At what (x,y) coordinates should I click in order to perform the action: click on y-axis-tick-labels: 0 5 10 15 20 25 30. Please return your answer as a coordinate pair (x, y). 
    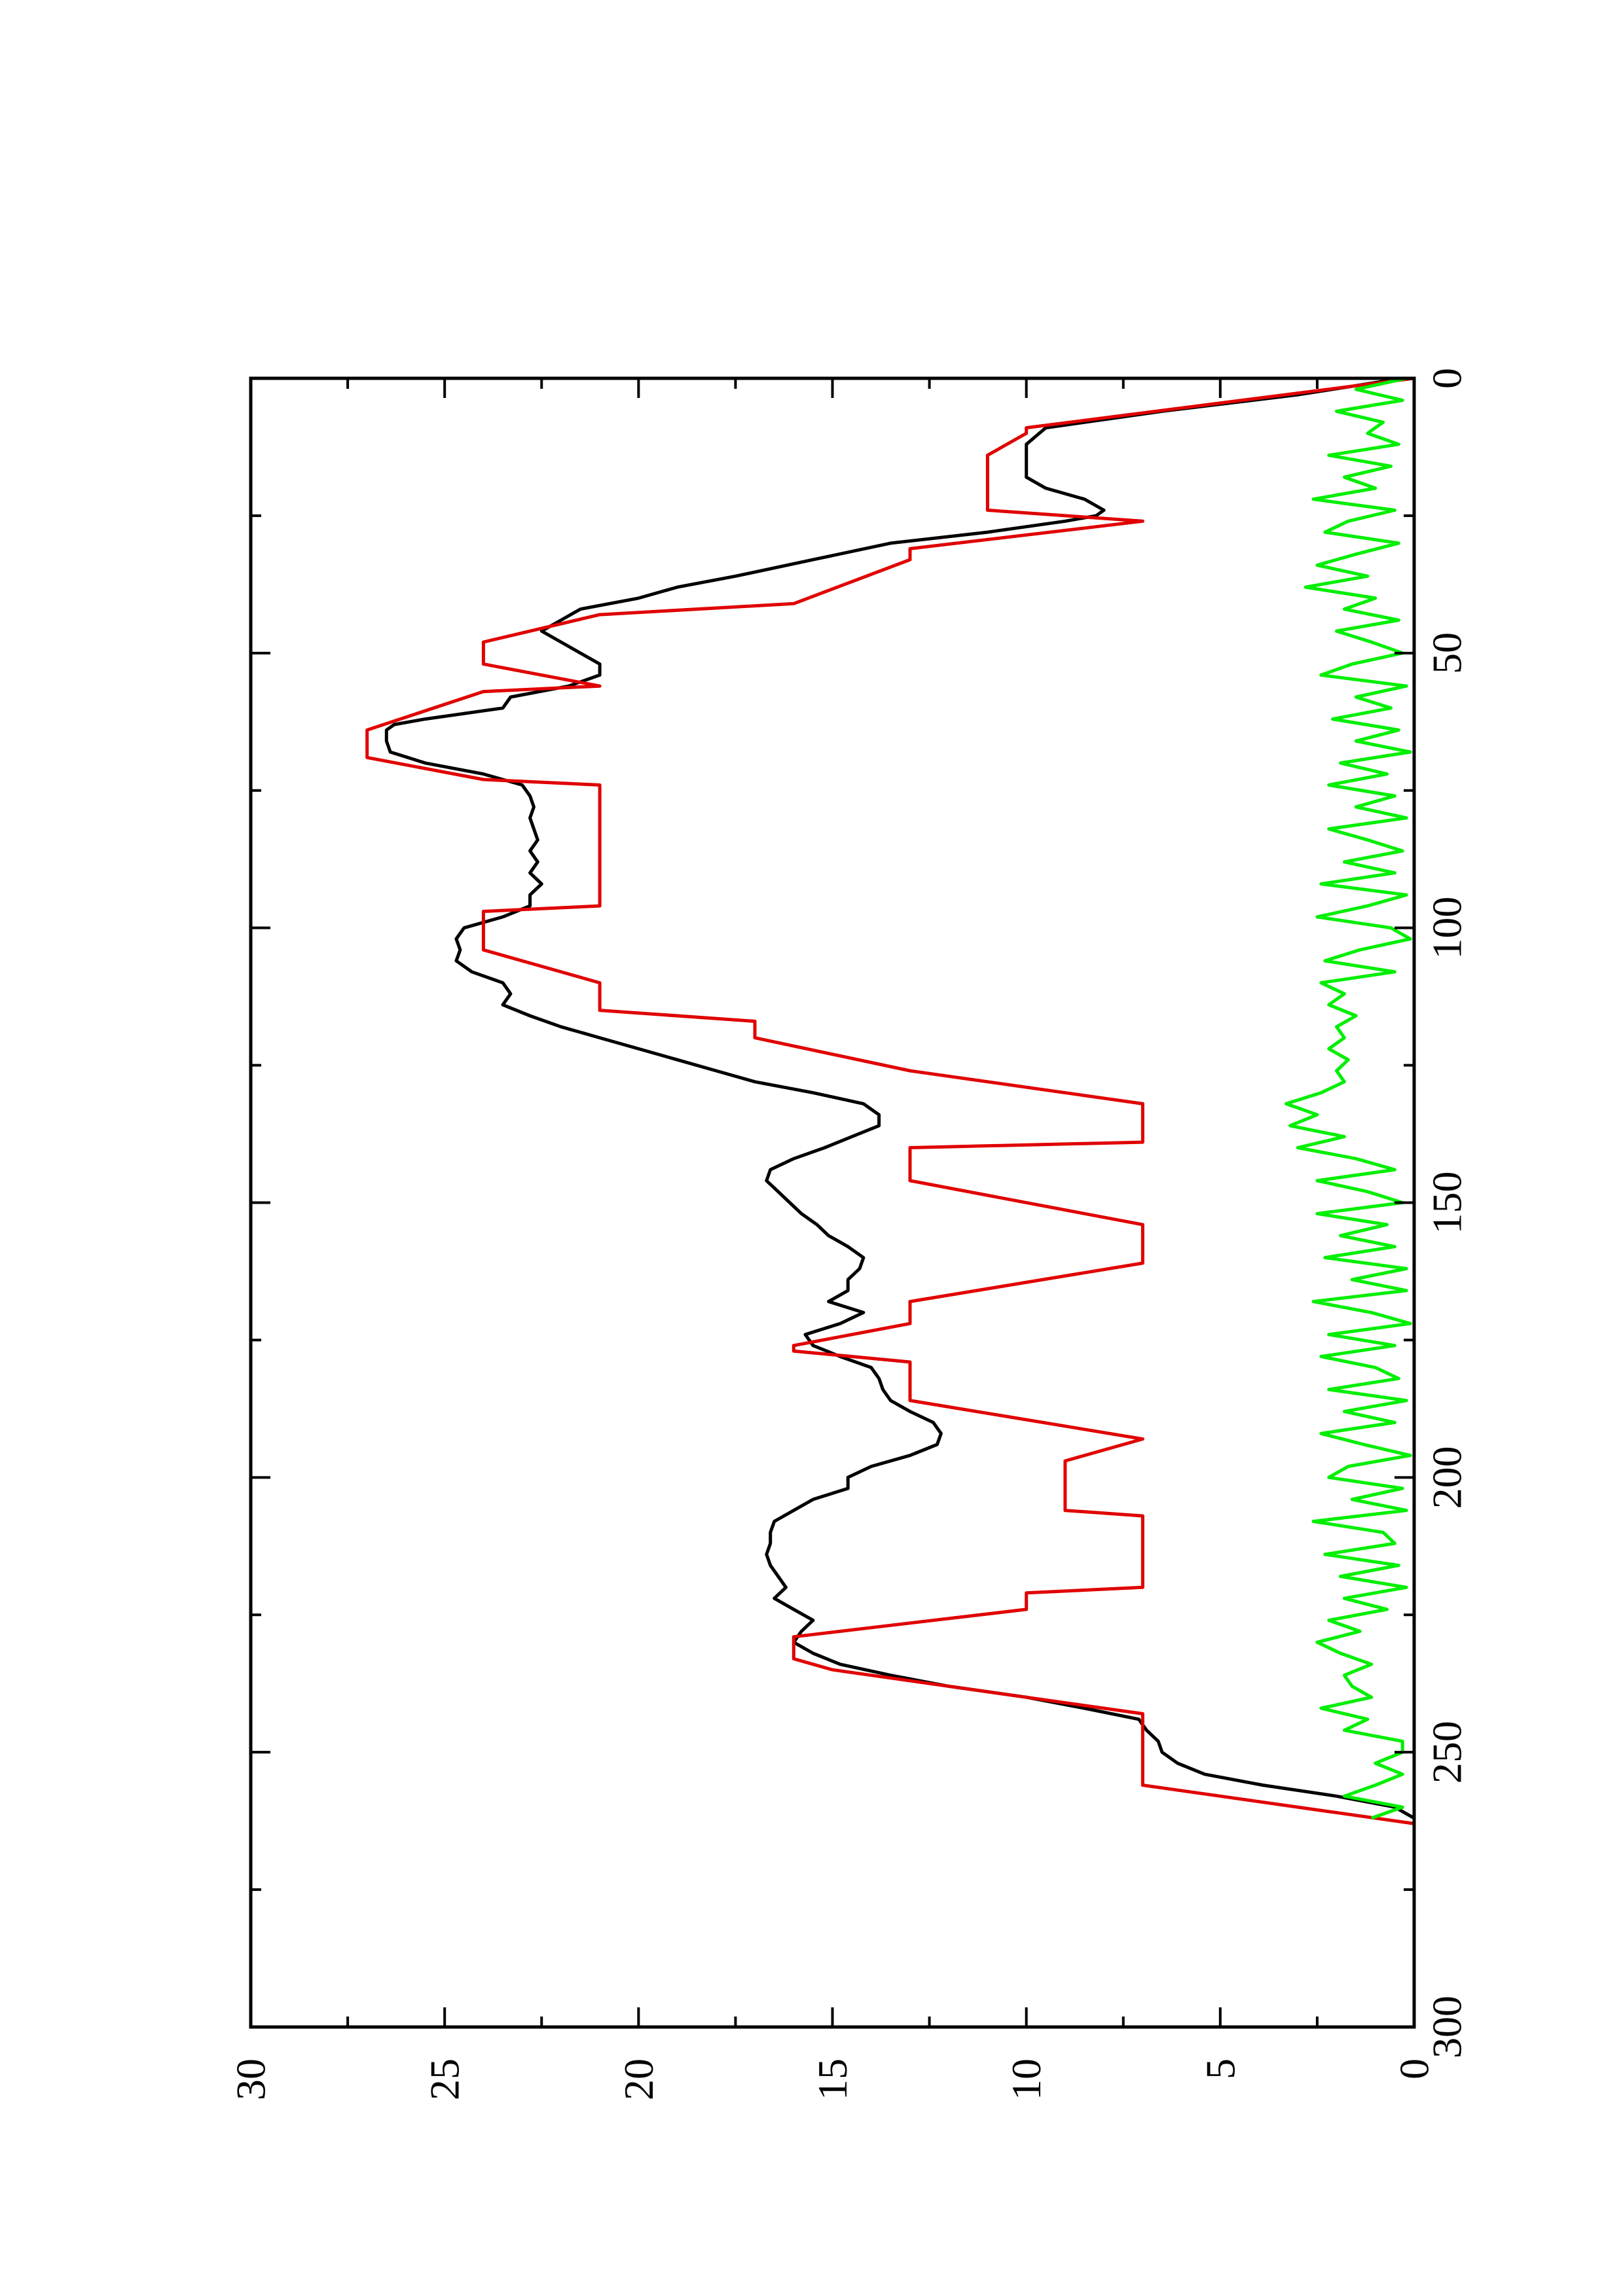
    Looking at the image, I should click on (833, 2079).